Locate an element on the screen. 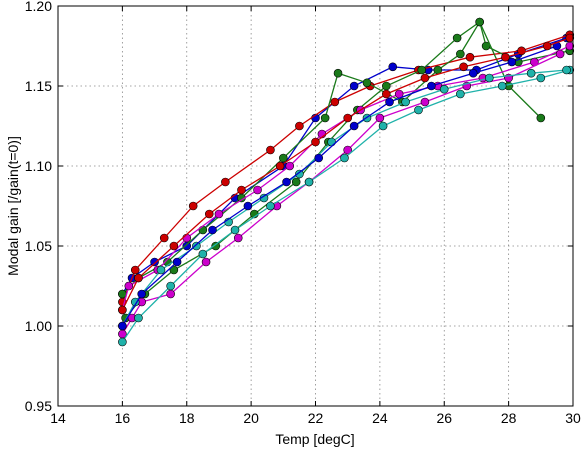 Image resolution: width=581 pixels, height=450 pixels. y-tick-label: 0.95 is located at coordinates (38, 406).